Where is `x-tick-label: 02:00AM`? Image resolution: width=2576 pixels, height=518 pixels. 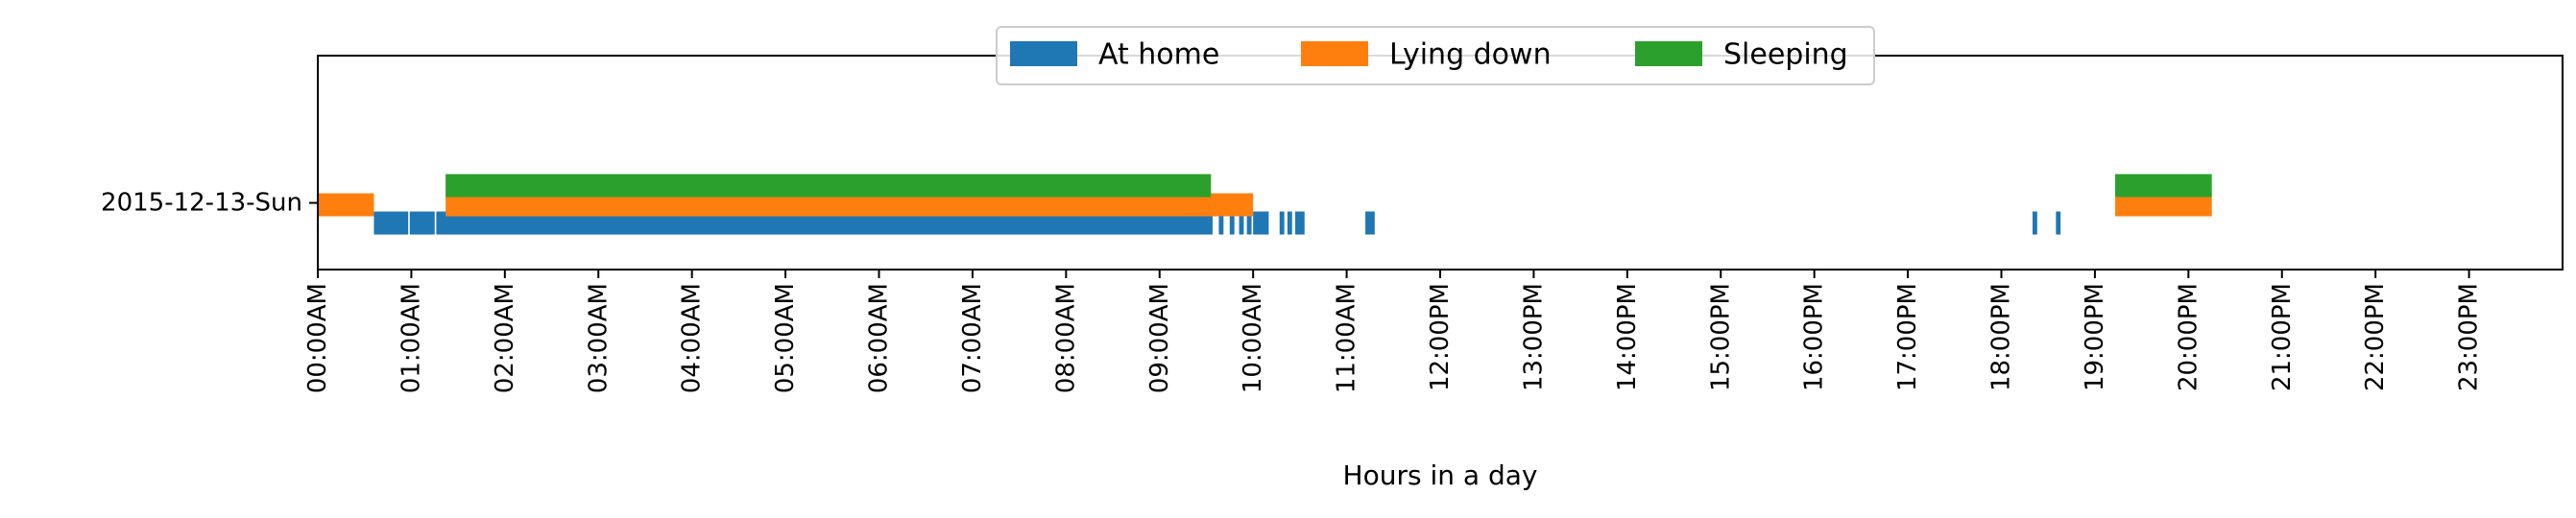 x-tick-label: 02:00AM is located at coordinates (505, 338).